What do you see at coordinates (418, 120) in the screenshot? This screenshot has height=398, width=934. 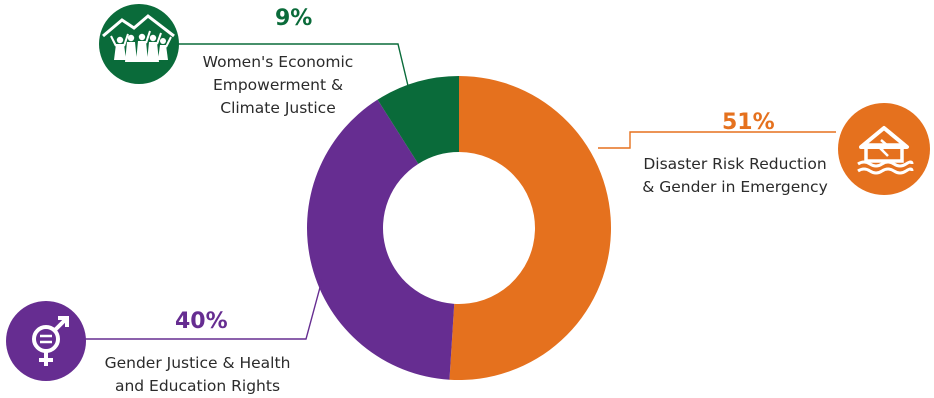 I see `slice-womens-economic-empowerment` at bounding box center [418, 120].